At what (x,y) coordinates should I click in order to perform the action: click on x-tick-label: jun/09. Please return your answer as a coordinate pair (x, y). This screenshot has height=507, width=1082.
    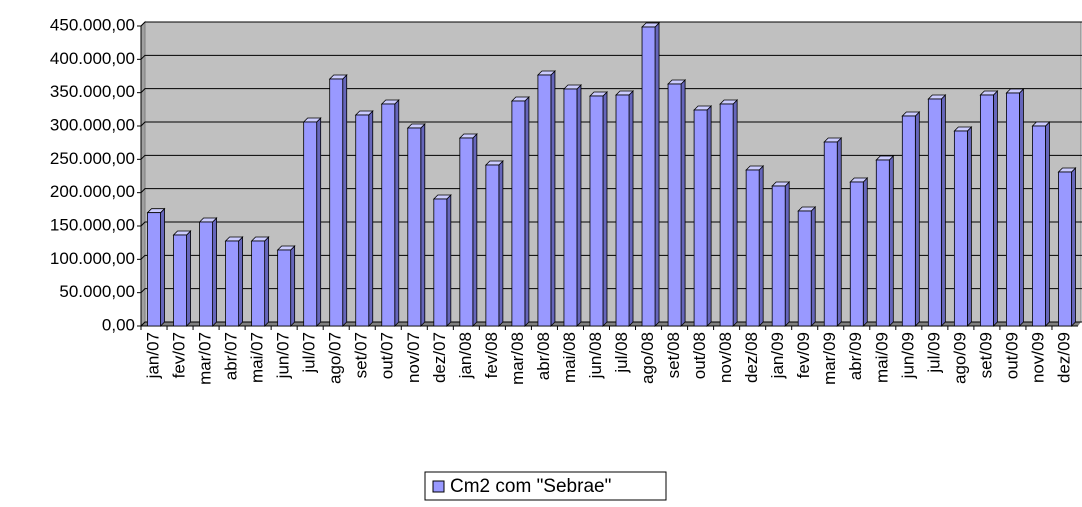
    Looking at the image, I should click on (907, 355).